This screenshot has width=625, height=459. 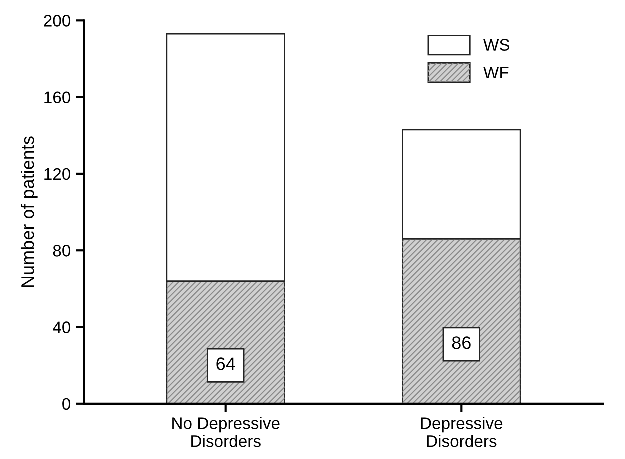 I want to click on y-tick-label: 80, so click(x=62, y=251).